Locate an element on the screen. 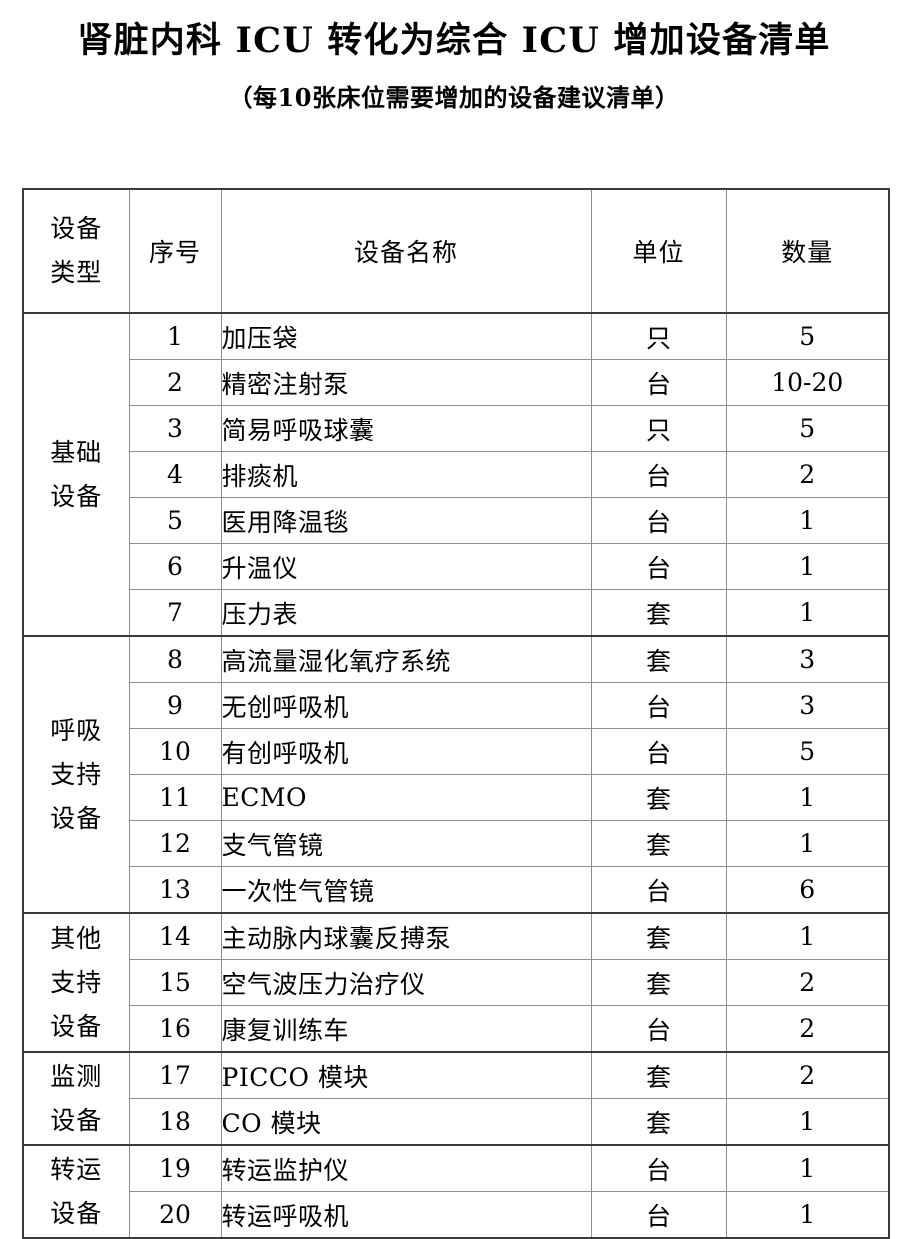  cell-serial-number: 8 is located at coordinates (175, 659).